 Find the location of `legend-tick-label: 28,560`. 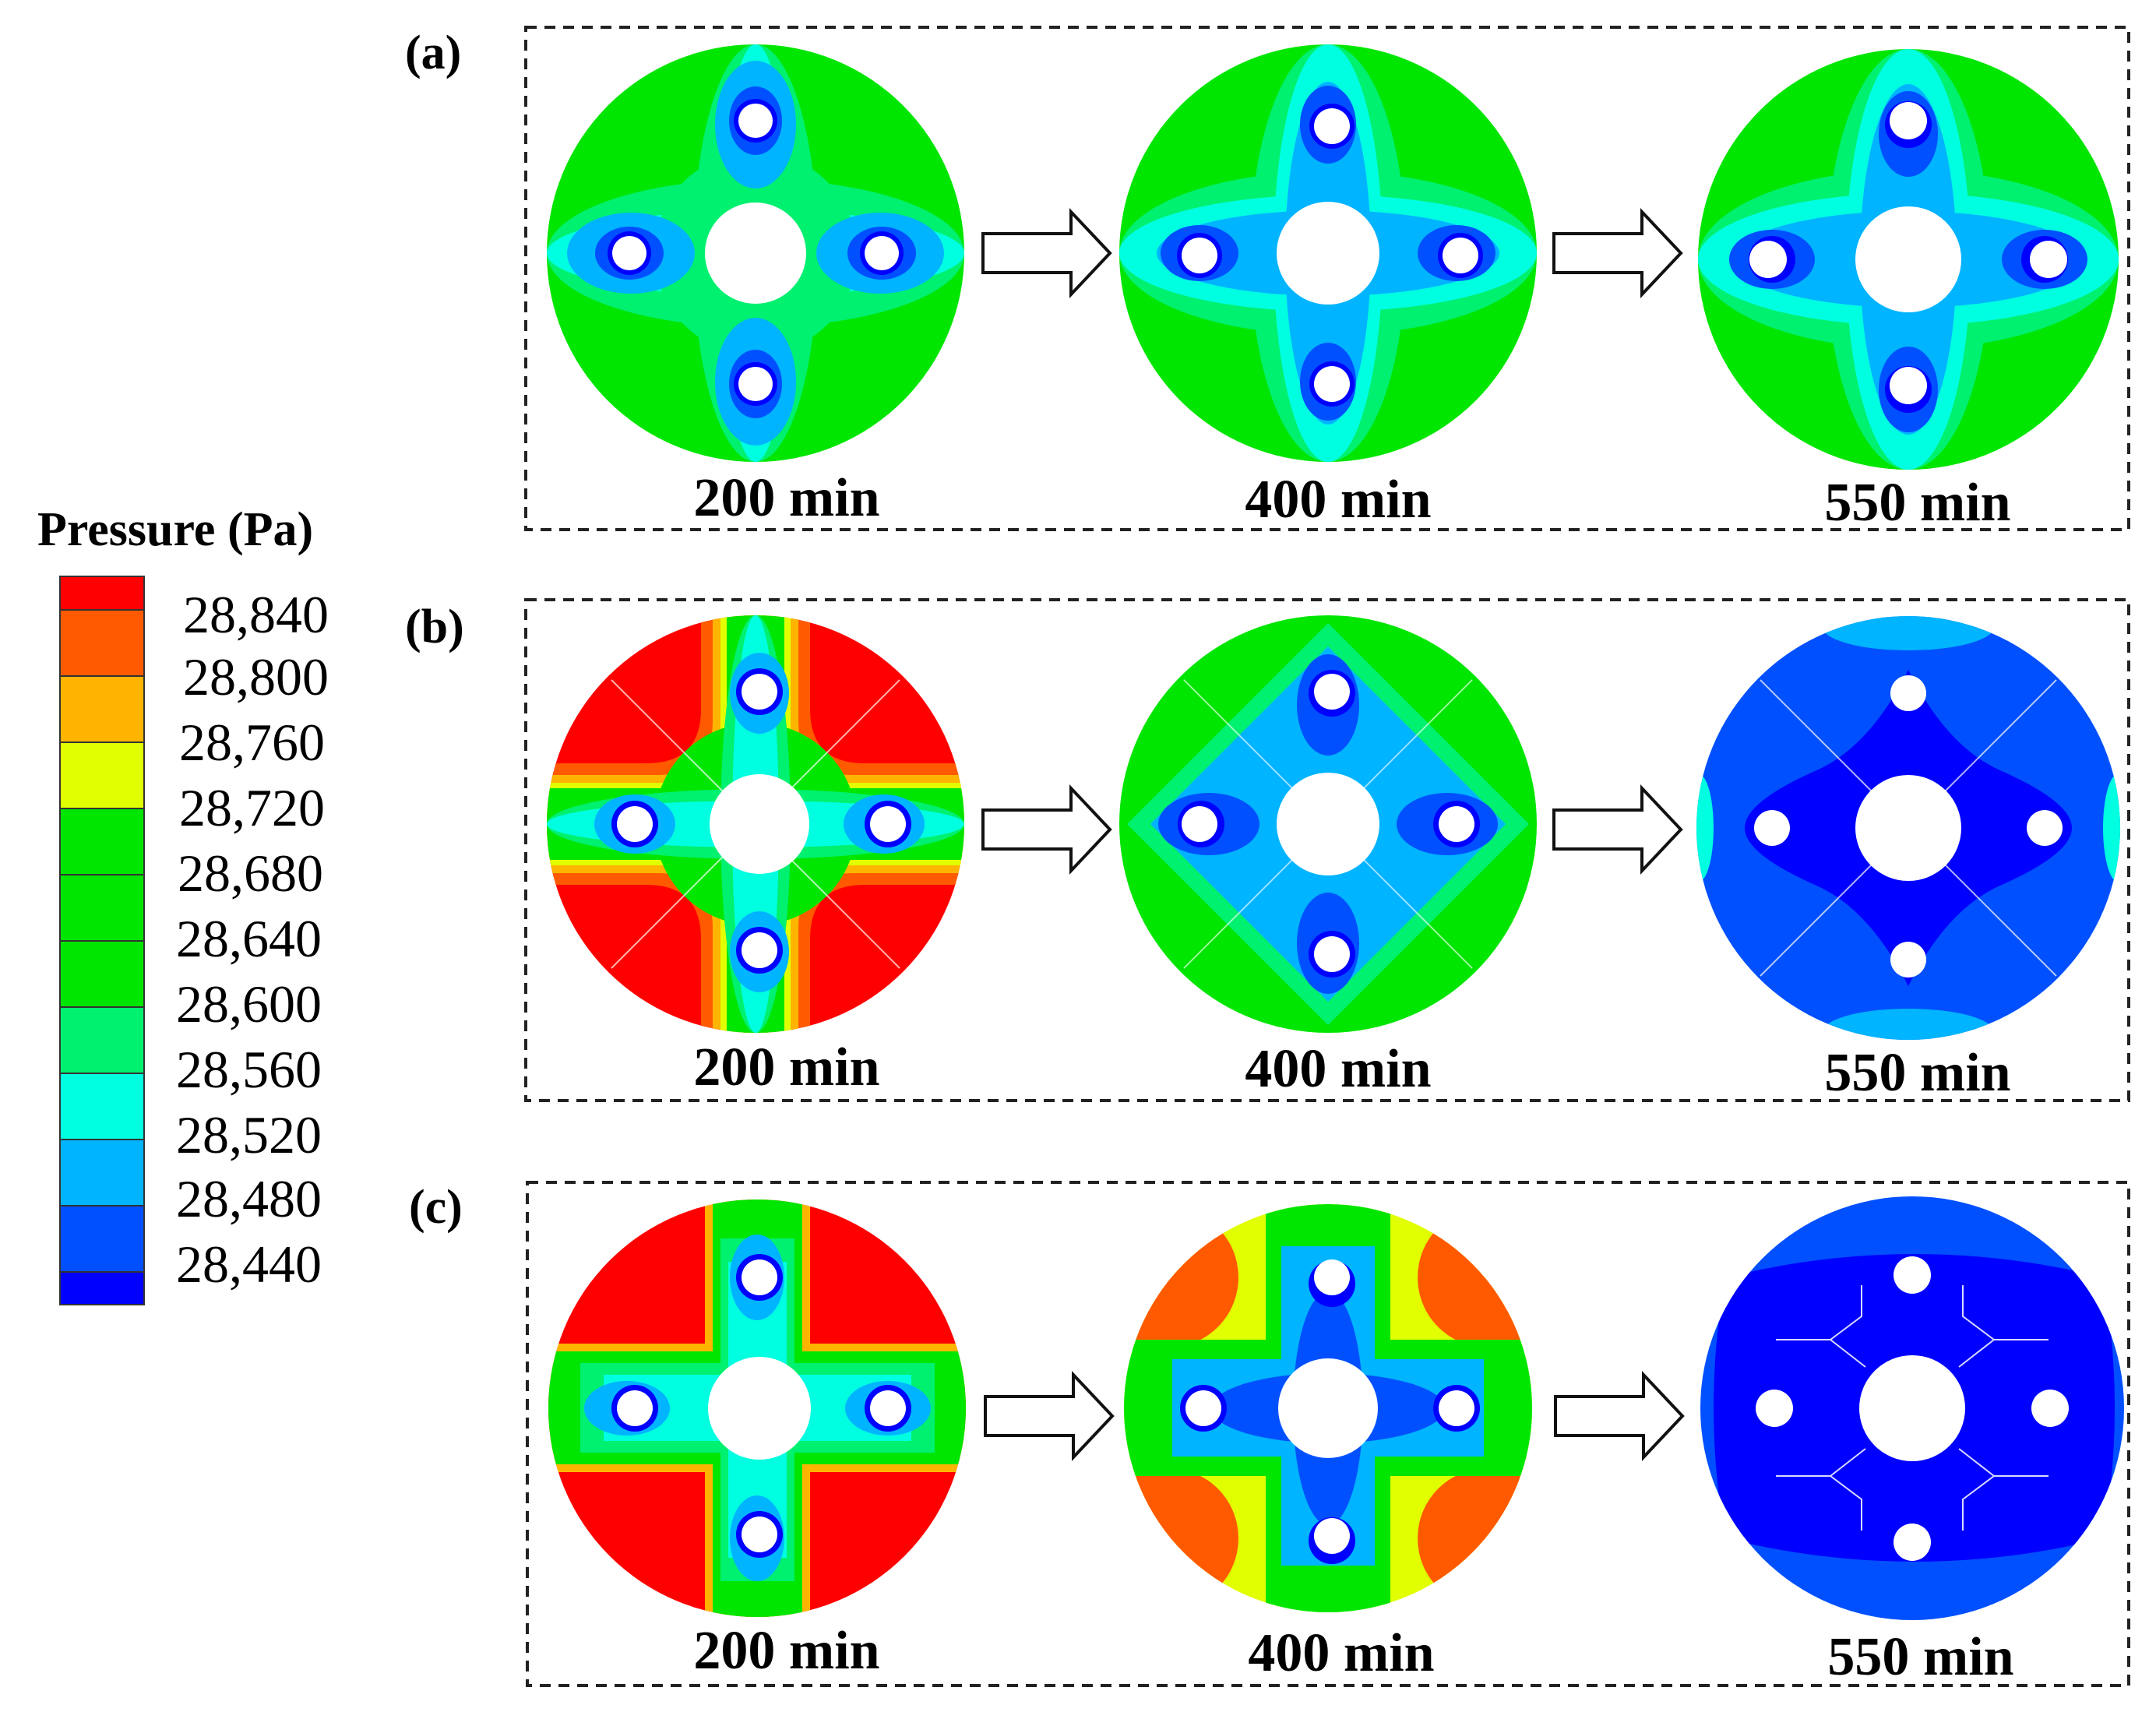

legend-tick-label: 28,560 is located at coordinates (249, 1069).